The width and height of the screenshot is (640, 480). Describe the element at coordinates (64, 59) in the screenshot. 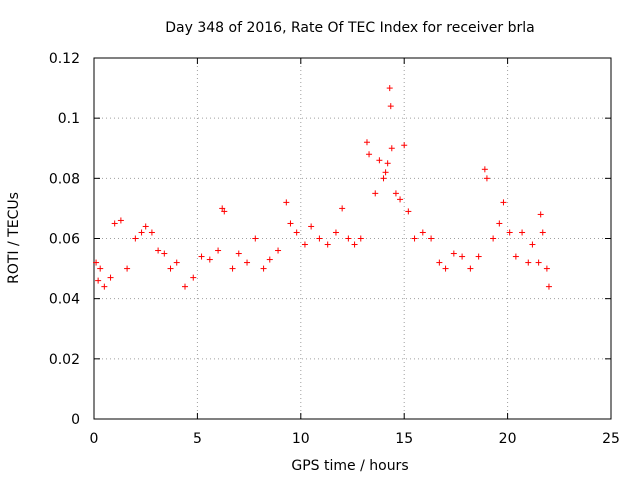

I see `y-tick-label: 0.12` at that location.